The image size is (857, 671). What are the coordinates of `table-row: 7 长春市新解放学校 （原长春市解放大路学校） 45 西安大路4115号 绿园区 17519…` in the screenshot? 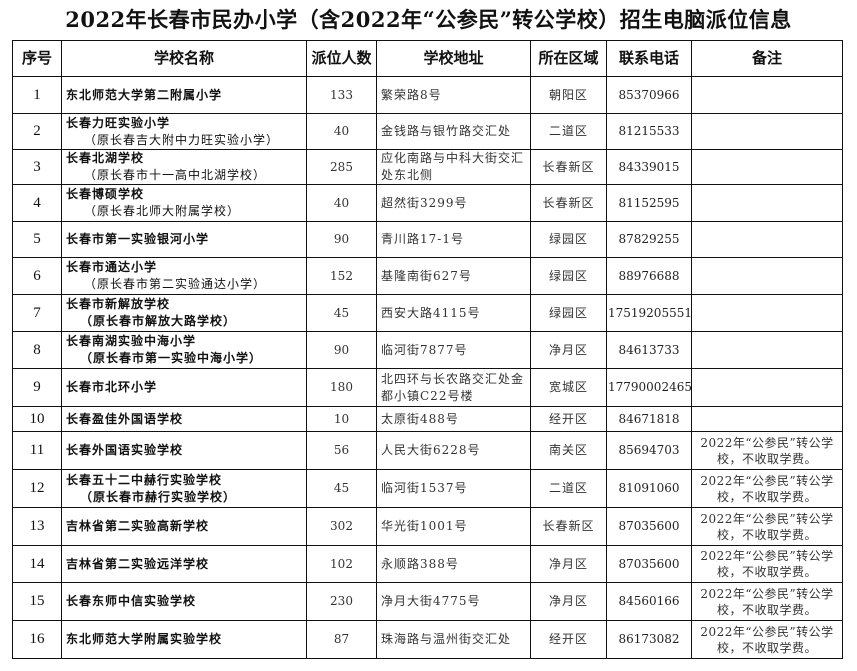 It's located at (427, 313).